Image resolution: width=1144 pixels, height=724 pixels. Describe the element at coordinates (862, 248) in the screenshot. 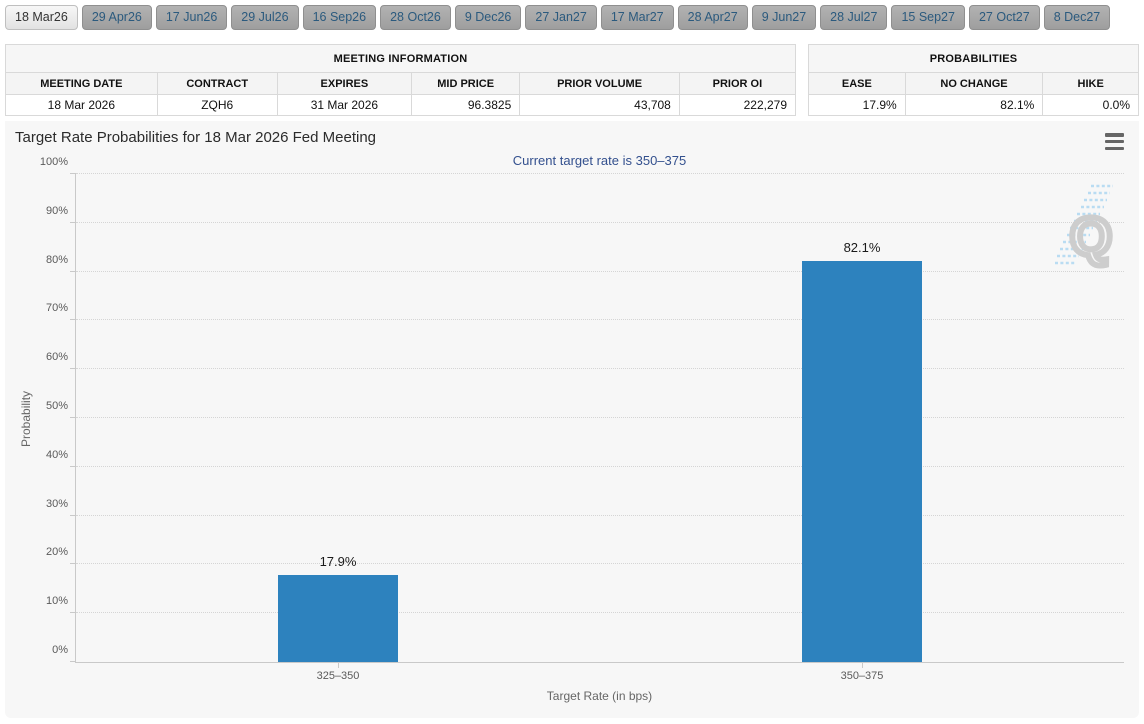

I see `bar-value-label: 82.1%` at that location.